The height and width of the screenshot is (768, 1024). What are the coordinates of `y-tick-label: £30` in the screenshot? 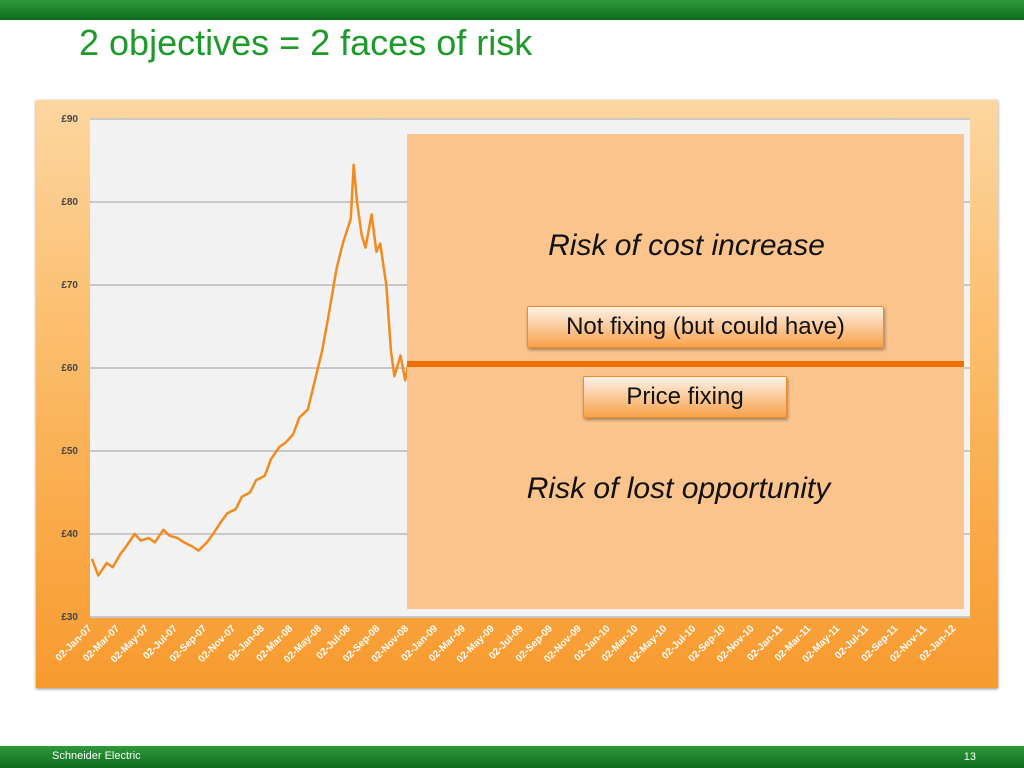 It's located at (69, 617).